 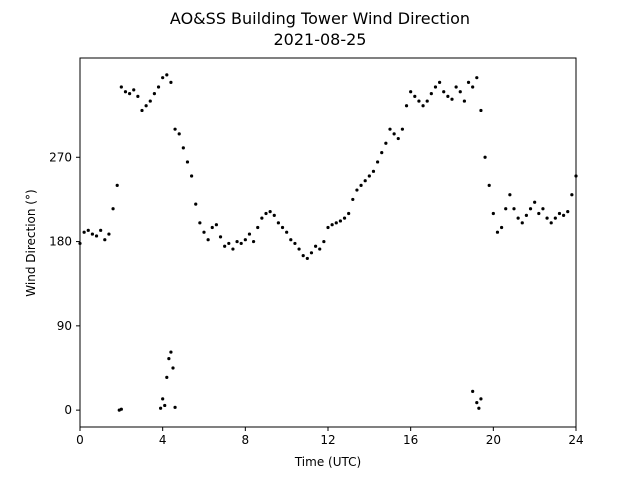 What do you see at coordinates (60, 157) in the screenshot?
I see `y-tick-label: 270` at bounding box center [60, 157].